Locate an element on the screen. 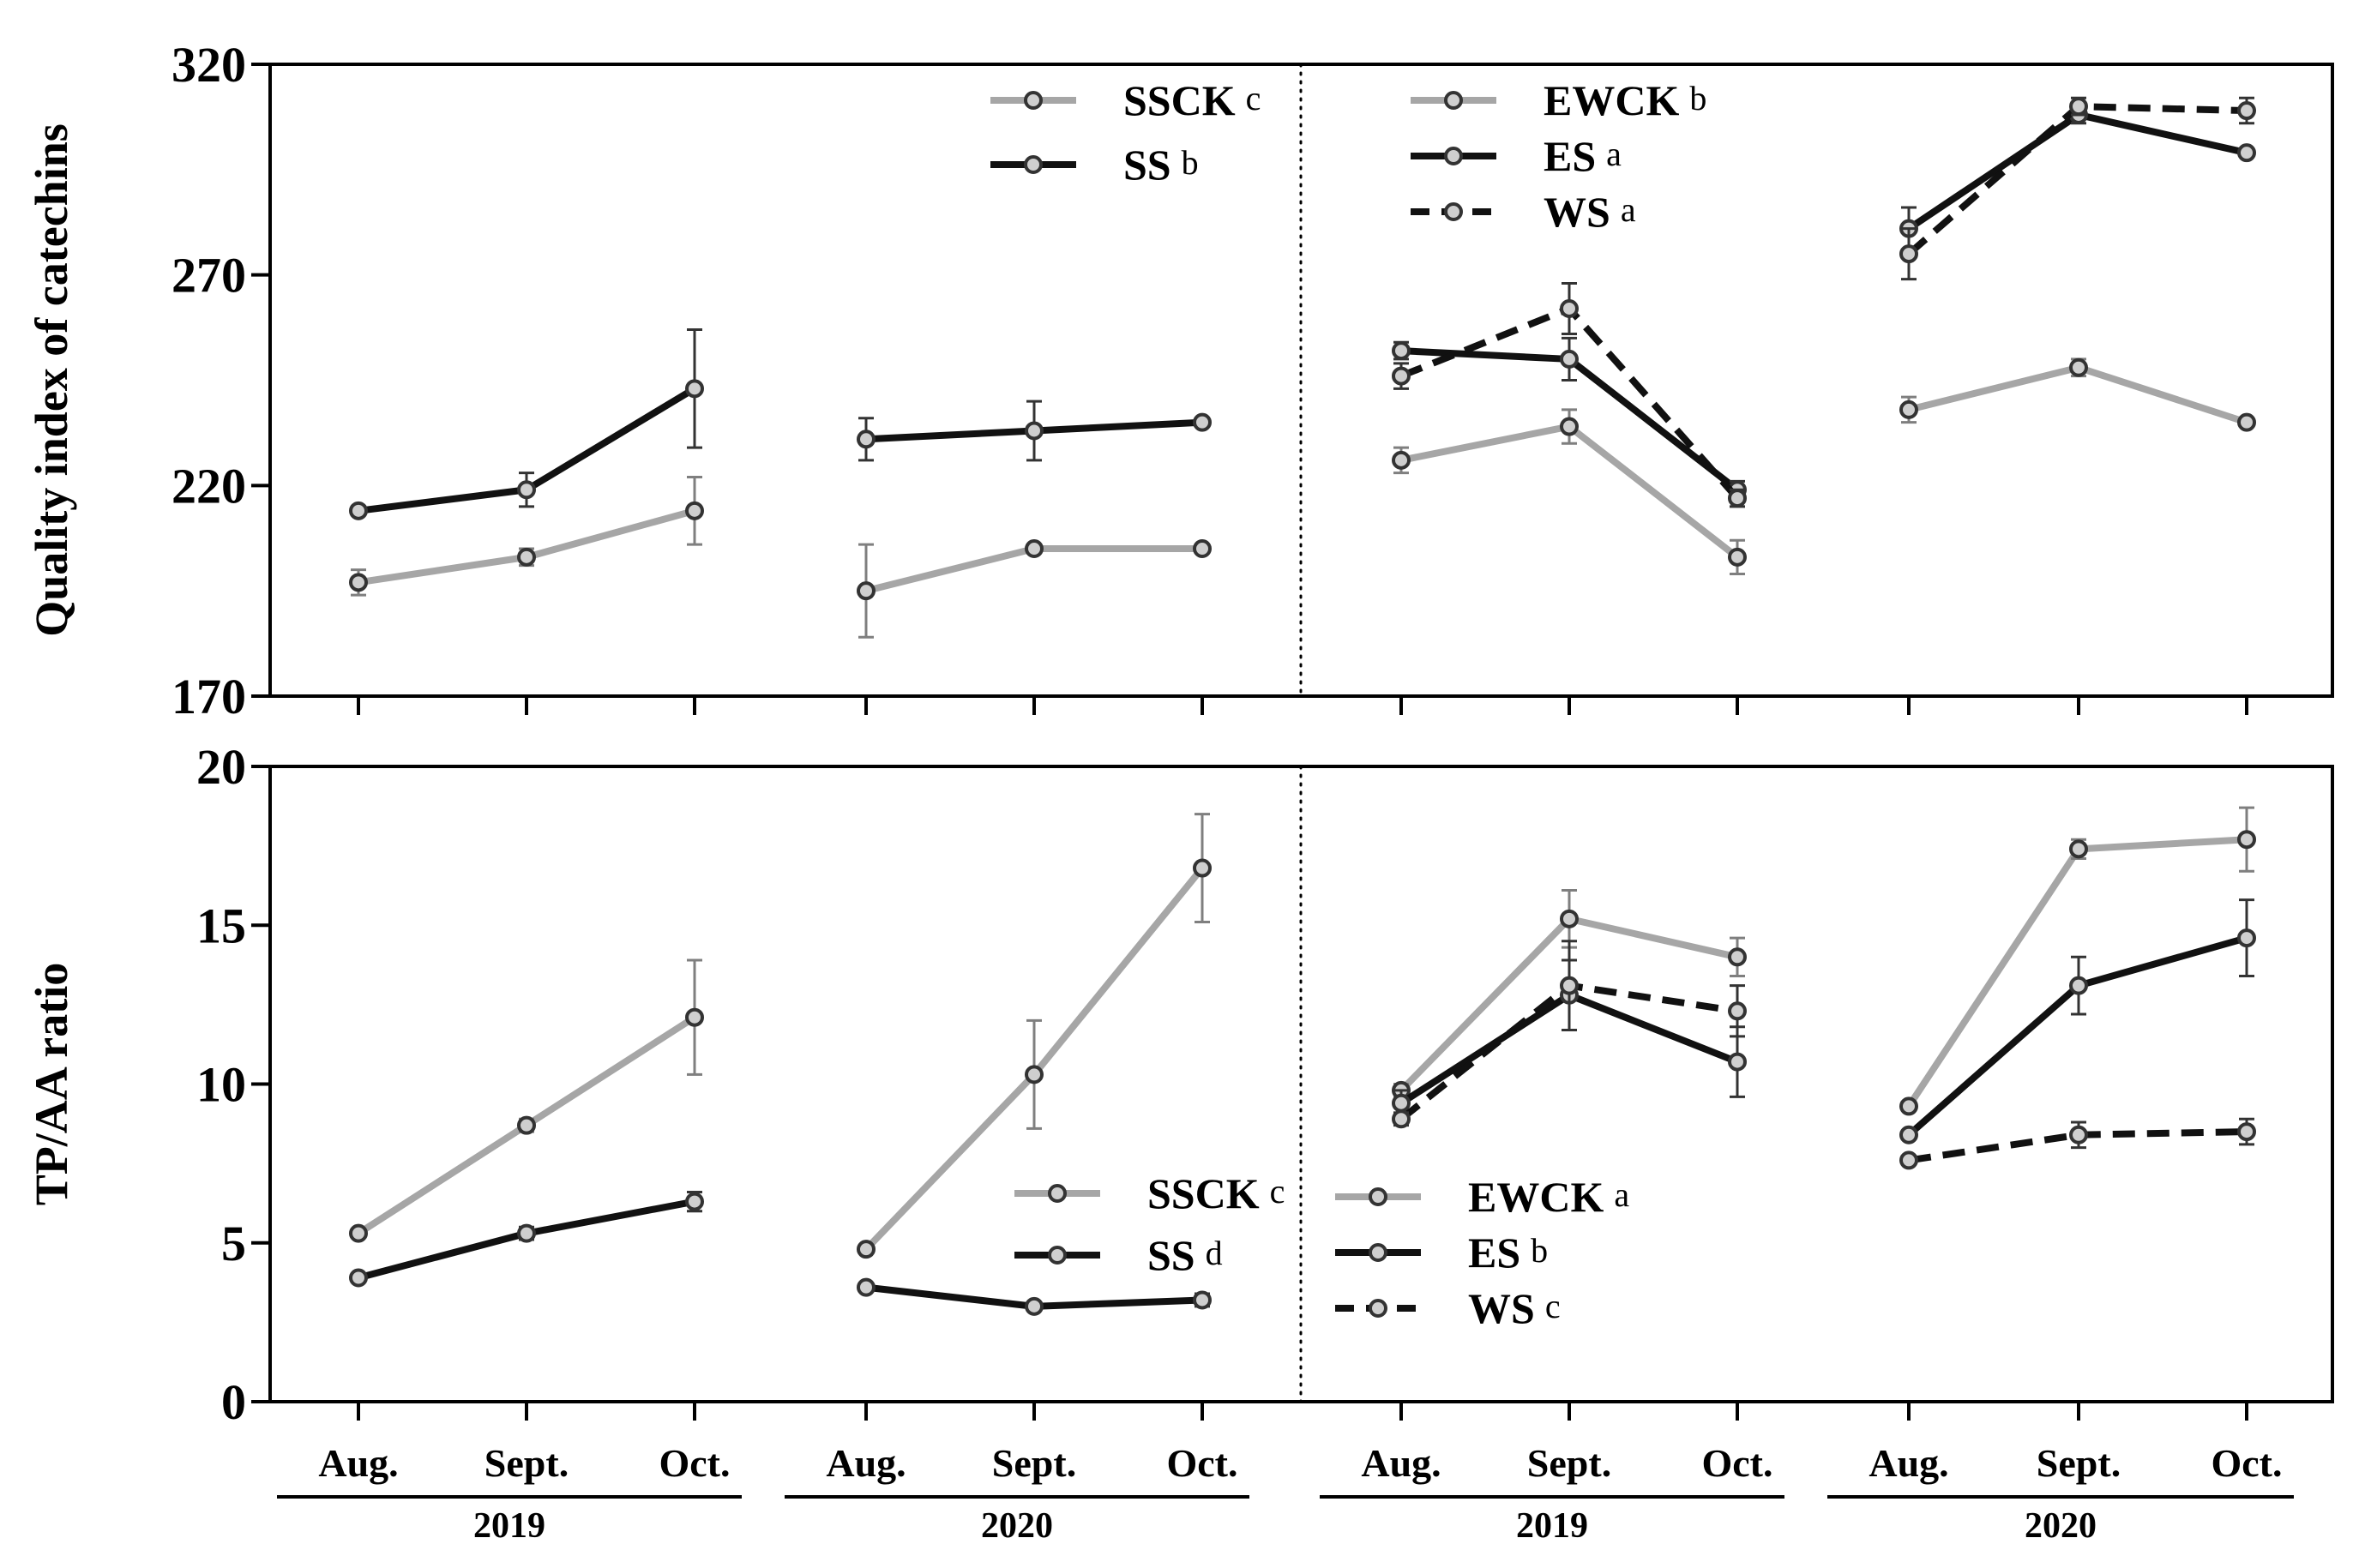  y-tick-label: 20 is located at coordinates (221, 767).